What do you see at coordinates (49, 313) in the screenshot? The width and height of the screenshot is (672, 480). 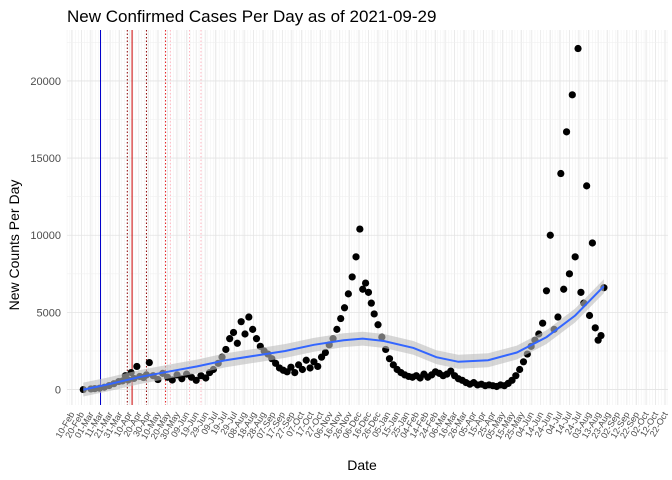 I see `y-tick-label: 5000` at bounding box center [49, 313].